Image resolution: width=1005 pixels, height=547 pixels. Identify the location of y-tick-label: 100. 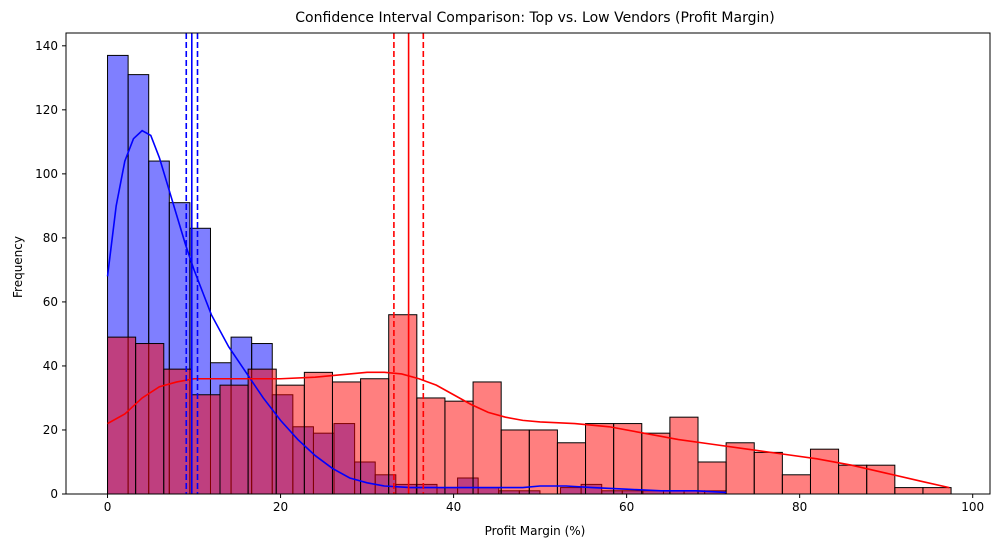
(46, 174).